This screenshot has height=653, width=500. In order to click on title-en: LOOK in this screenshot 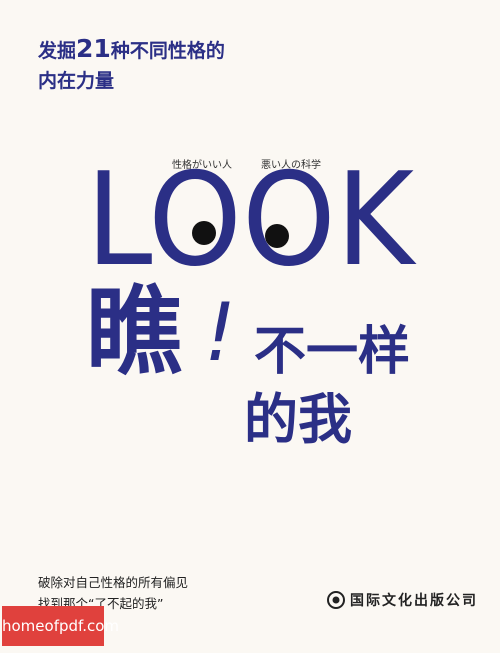, I will do `click(251, 220)`.